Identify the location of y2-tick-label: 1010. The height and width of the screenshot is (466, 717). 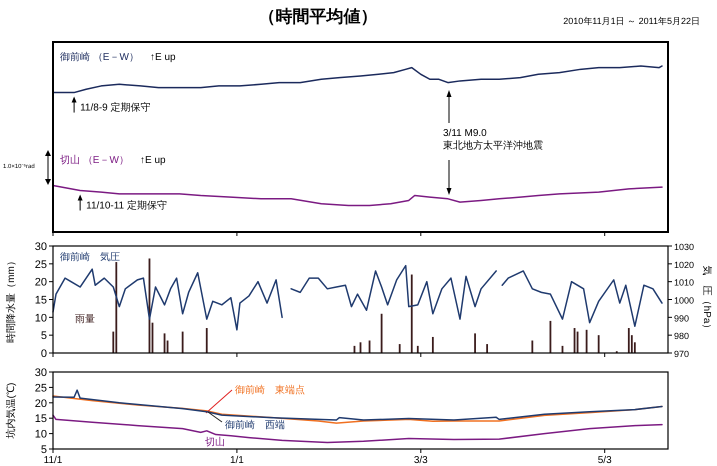
(684, 283).